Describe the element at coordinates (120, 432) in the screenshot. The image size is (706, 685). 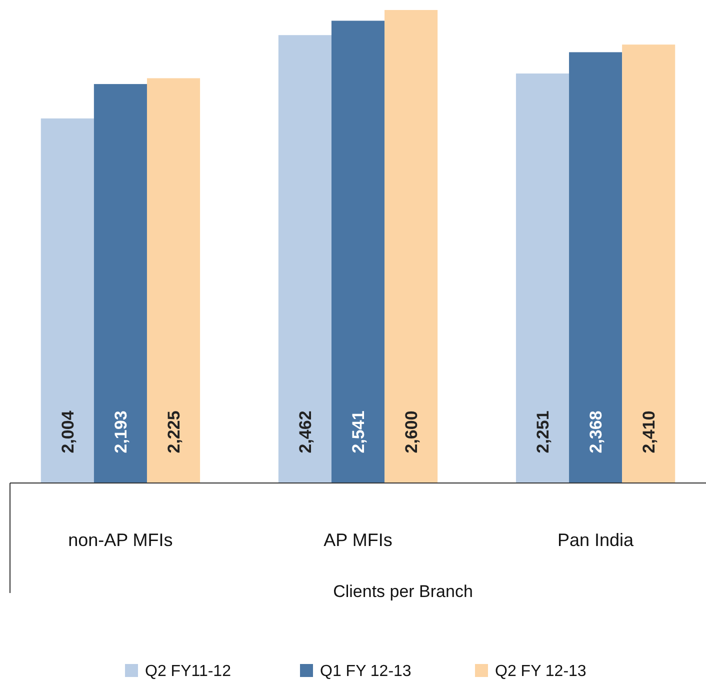
I see `data-label: 2,193` at that location.